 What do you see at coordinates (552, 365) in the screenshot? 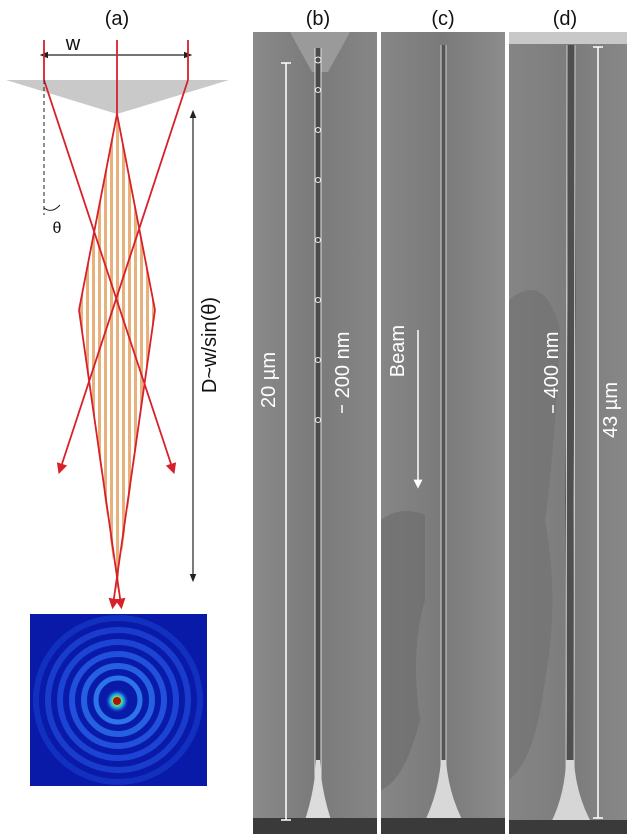
I see `width-label-400nm: 400 nm` at bounding box center [552, 365].